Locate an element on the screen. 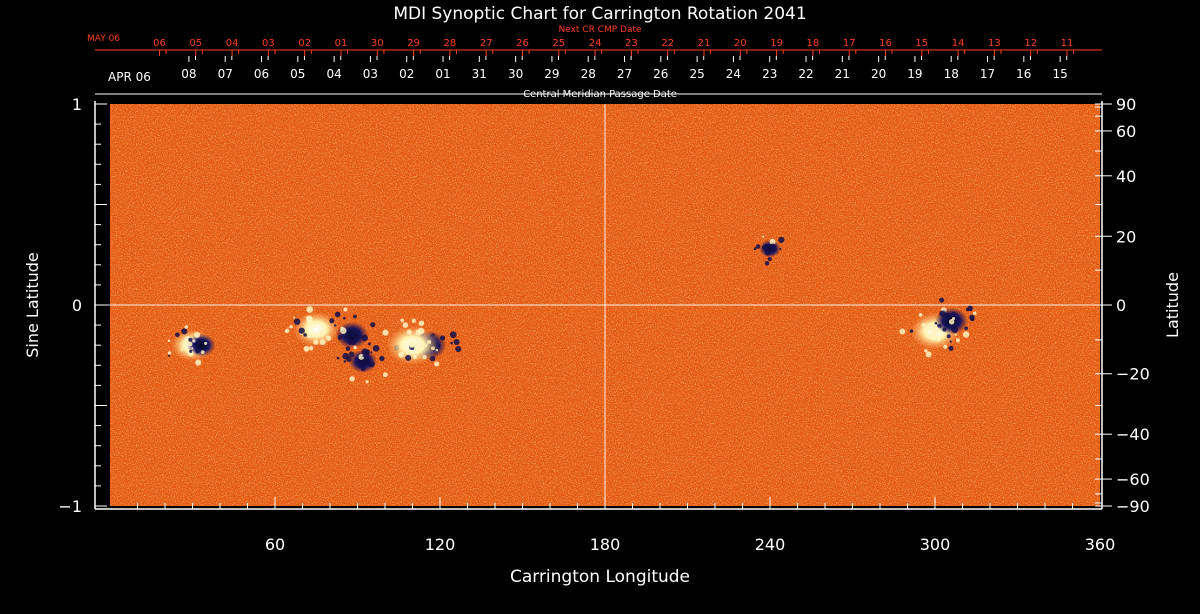 The width and height of the screenshot is (1200, 614). y-tick-label-right: 20 is located at coordinates (1126, 236).